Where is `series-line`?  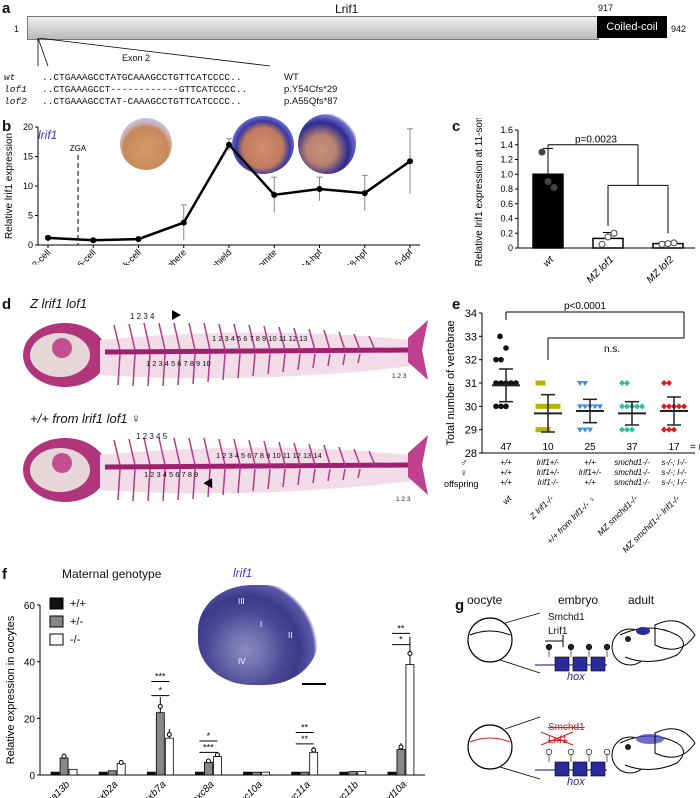 series-line is located at coordinates (229, 192).